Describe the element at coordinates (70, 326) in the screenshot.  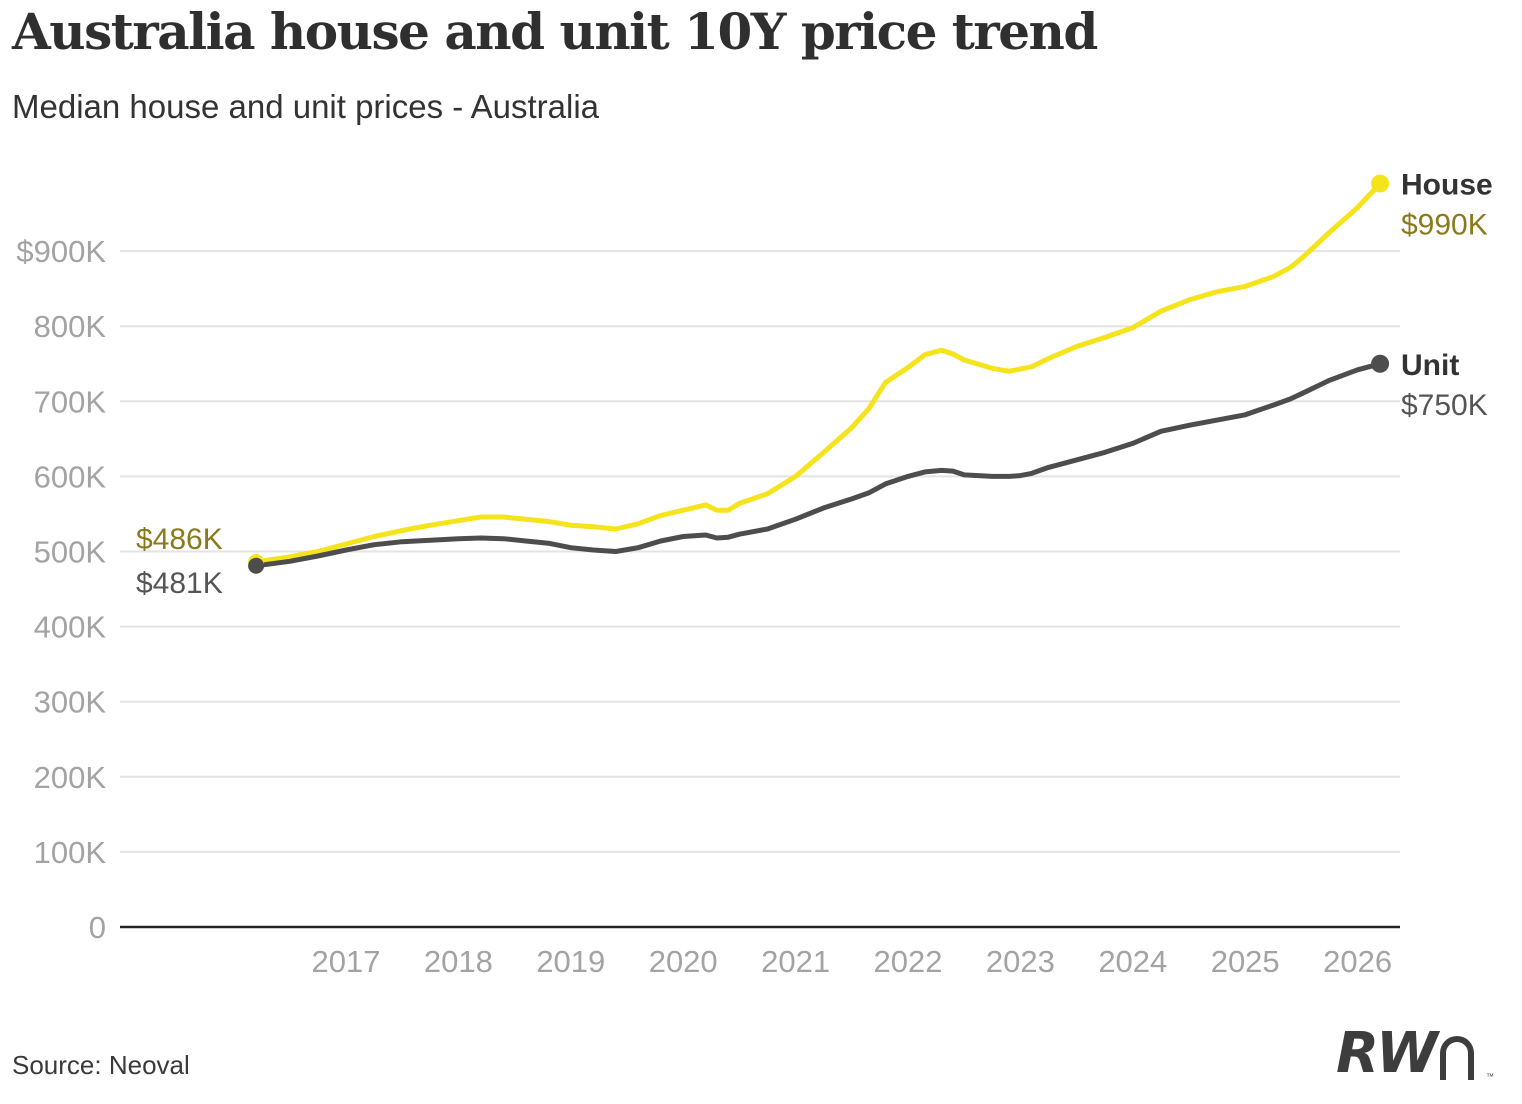
I see `y-tick-label: 800K` at that location.